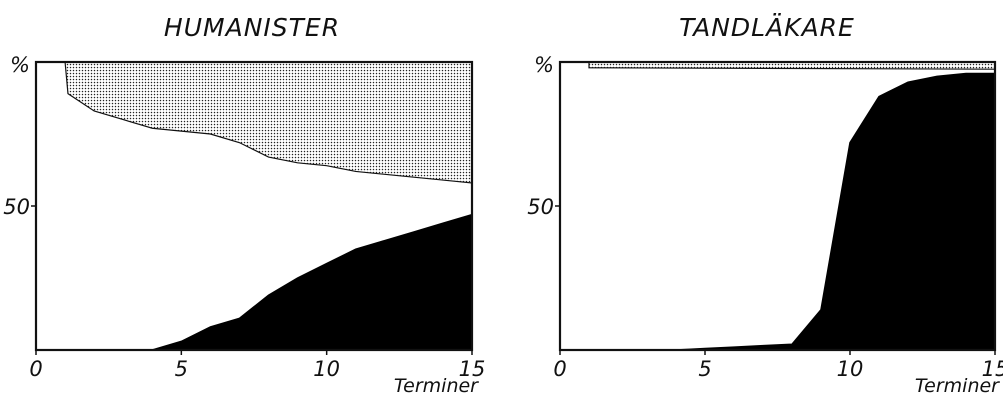  Describe the element at coordinates (252, 27) in the screenshot. I see `chart-title: HUMANISTER` at that location.